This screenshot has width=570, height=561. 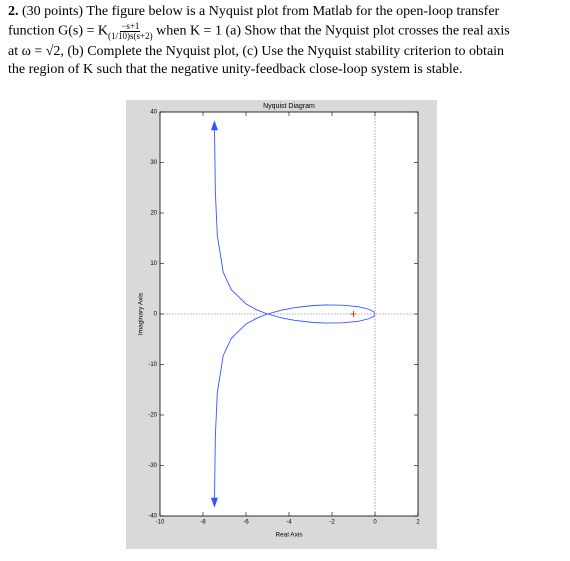 What do you see at coordinates (246, 523) in the screenshot?
I see `x-tick-label: -6` at bounding box center [246, 523].